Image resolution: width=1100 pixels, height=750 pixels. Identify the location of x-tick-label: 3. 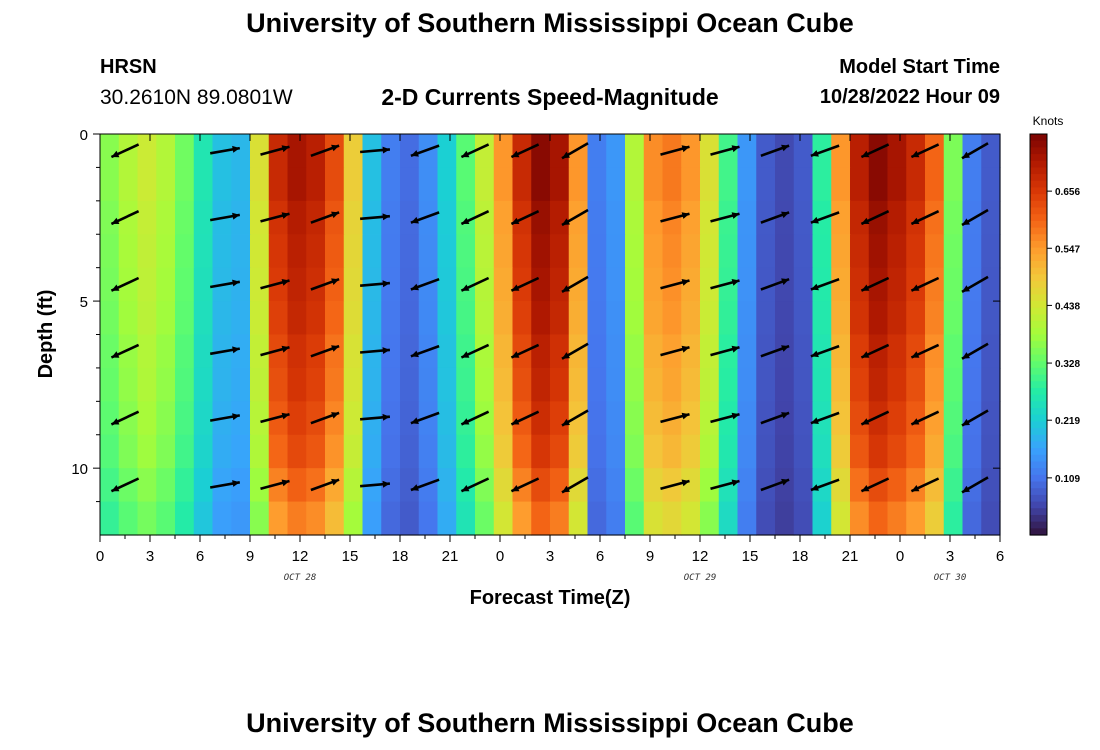
(950, 556).